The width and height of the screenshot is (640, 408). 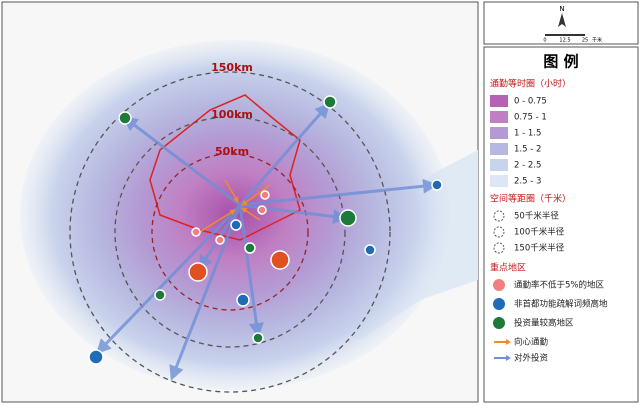 What do you see at coordinates (232, 151) in the screenshot?
I see `ring-label: 50km` at bounding box center [232, 151].